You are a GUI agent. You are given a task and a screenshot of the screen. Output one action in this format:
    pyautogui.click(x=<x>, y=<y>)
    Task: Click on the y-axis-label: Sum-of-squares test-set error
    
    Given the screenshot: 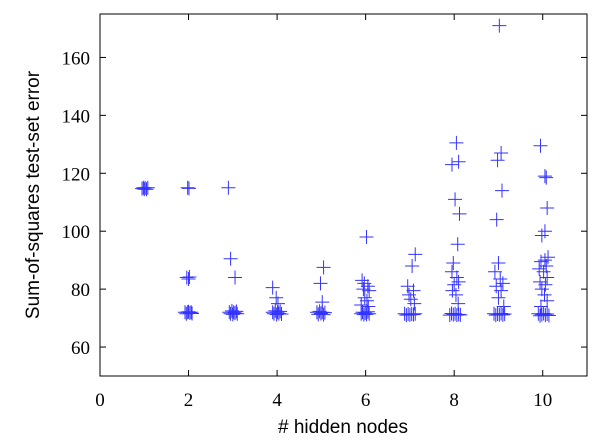 What is the action you would take?
    pyautogui.click(x=33, y=194)
    